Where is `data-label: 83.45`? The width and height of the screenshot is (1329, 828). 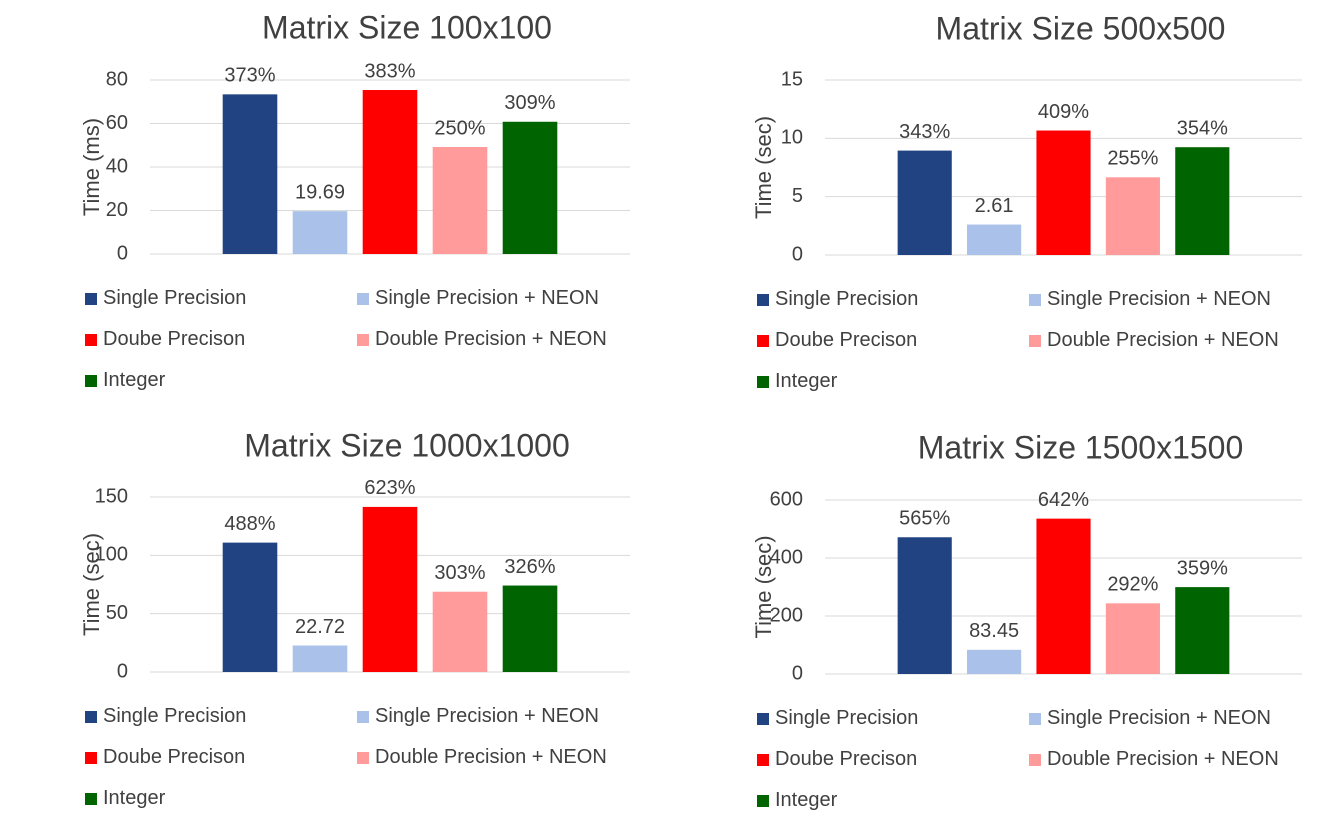
data-label: 83.45 is located at coordinates (994, 631).